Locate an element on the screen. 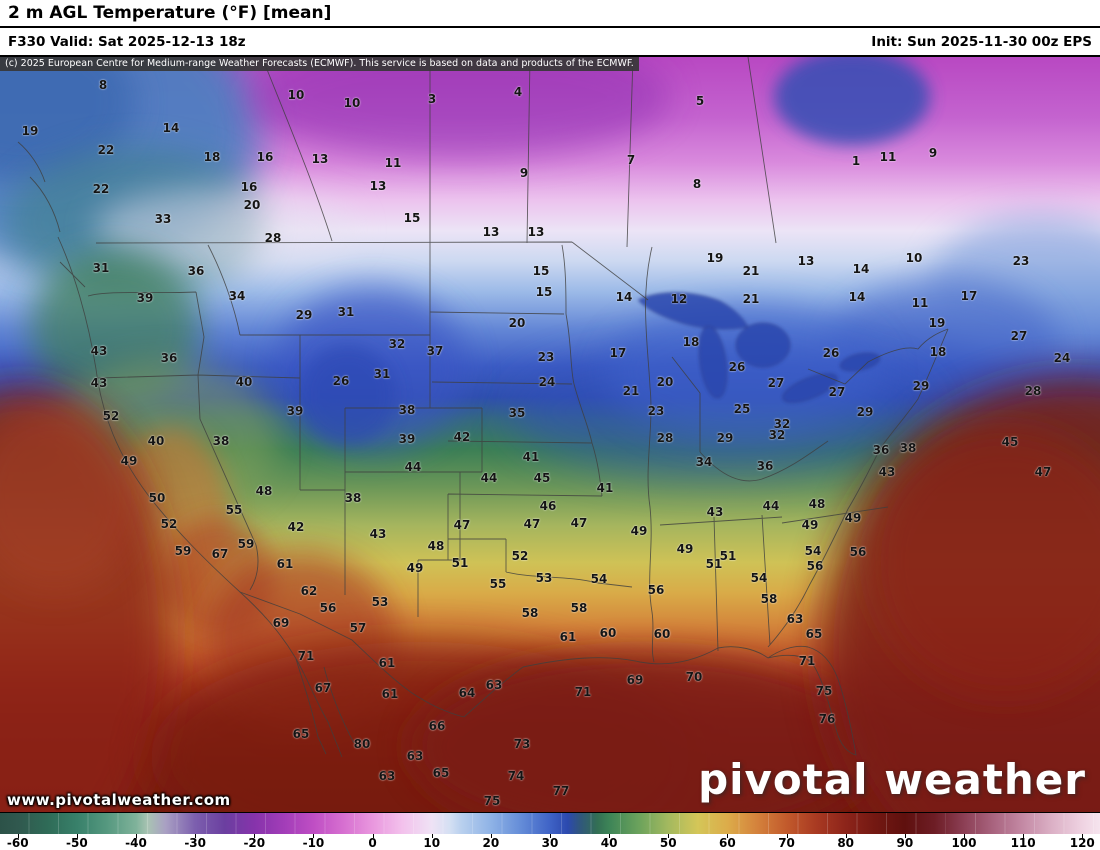 The image size is (1100, 850). colorbar-gradient is located at coordinates (550, 823).